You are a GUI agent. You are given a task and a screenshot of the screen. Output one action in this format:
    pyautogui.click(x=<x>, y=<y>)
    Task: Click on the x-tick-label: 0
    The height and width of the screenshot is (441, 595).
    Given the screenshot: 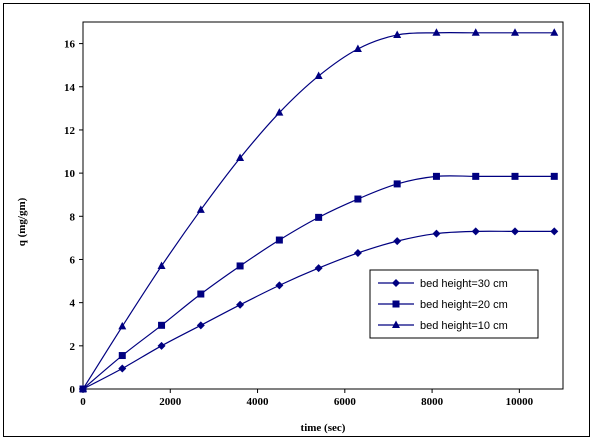 What is the action you would take?
    pyautogui.click(x=83, y=402)
    